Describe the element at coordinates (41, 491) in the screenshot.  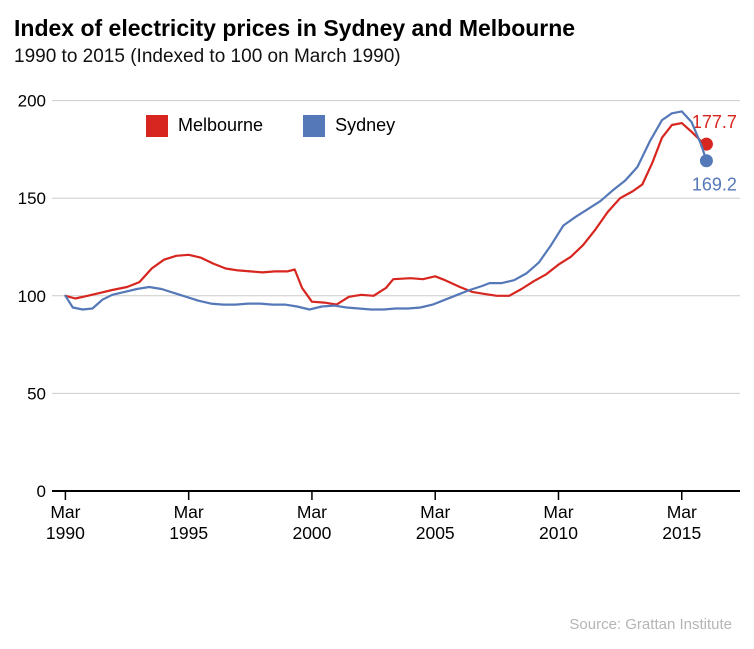
I see `y-tick-label-0: 0` at that location.